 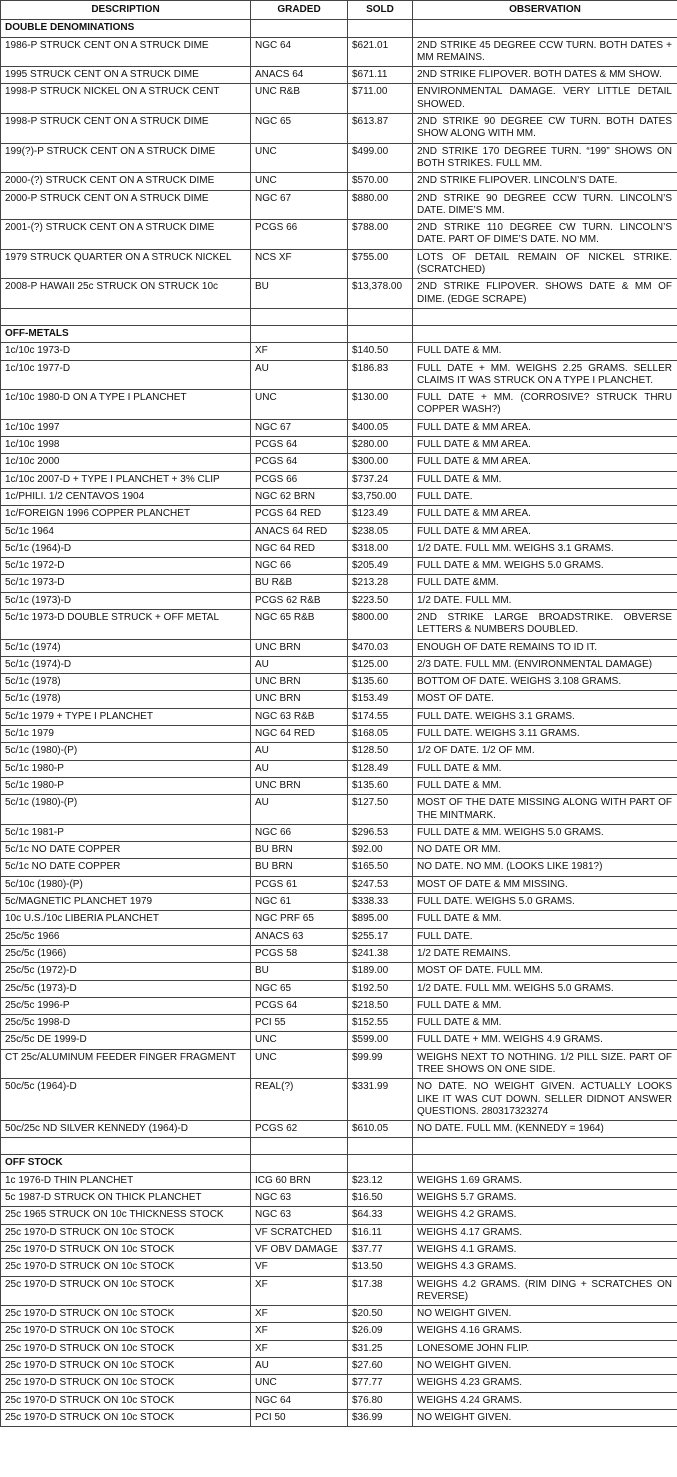 What do you see at coordinates (125, 665) in the screenshot?
I see `description-cell: 5c/1c (1974)-D` at bounding box center [125, 665].